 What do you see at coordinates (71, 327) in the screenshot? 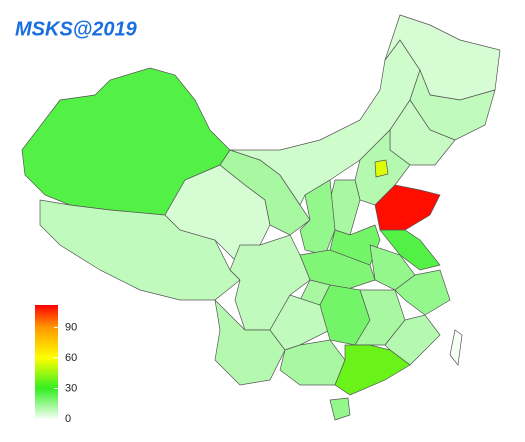
I see `colorbar-label: 90` at bounding box center [71, 327].